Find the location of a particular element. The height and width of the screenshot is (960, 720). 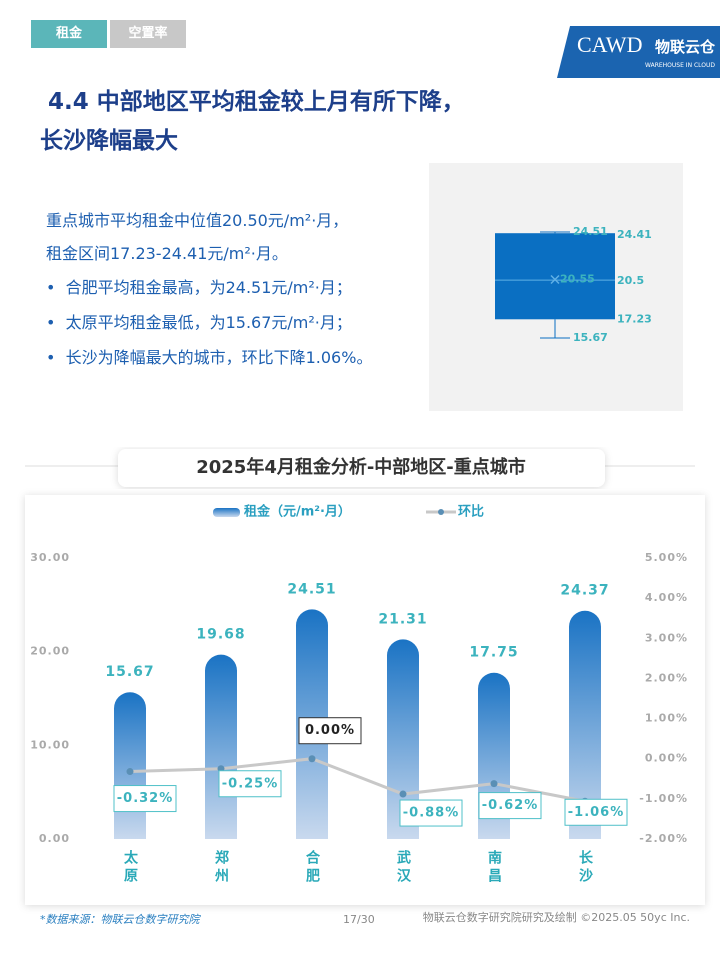

box is located at coordinates (555, 276).